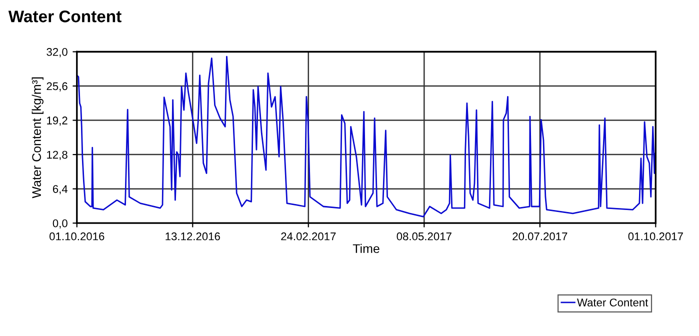 This screenshot has width=699, height=336. What do you see at coordinates (57, 121) in the screenshot?
I see `y-tick-label: 19,2` at bounding box center [57, 121].